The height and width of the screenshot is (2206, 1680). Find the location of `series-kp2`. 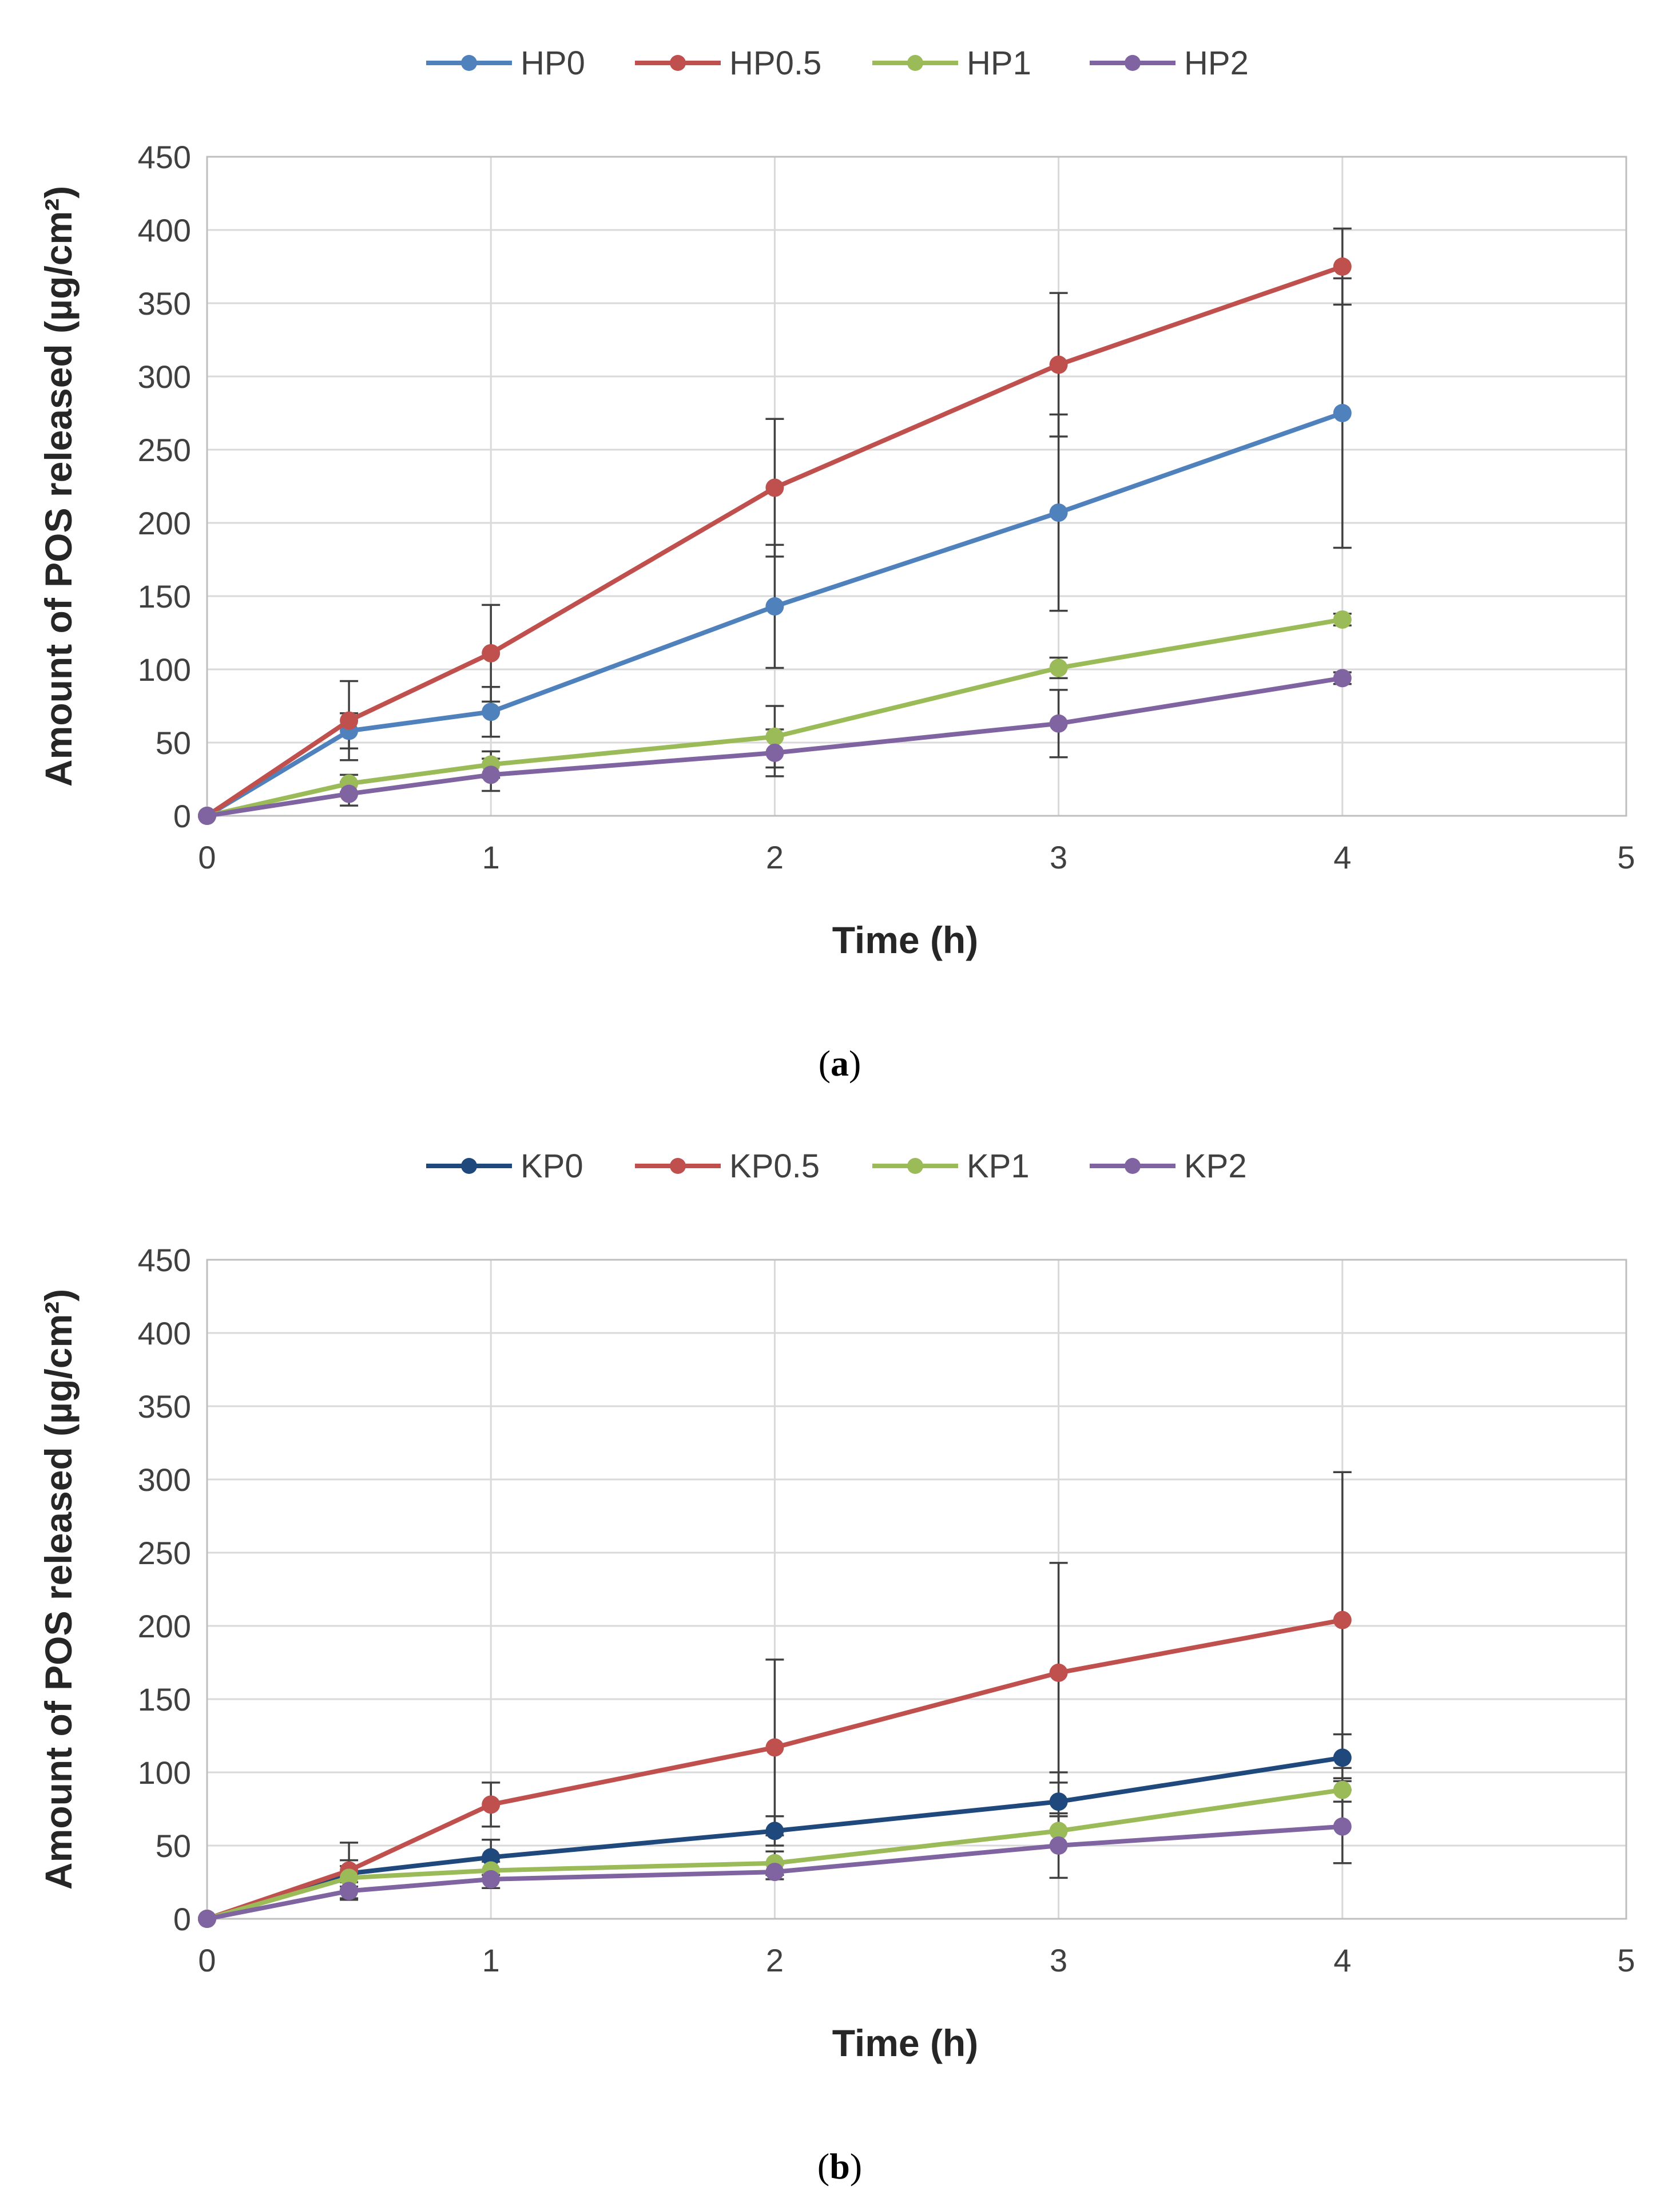

series-kp2 is located at coordinates (775, 1872).